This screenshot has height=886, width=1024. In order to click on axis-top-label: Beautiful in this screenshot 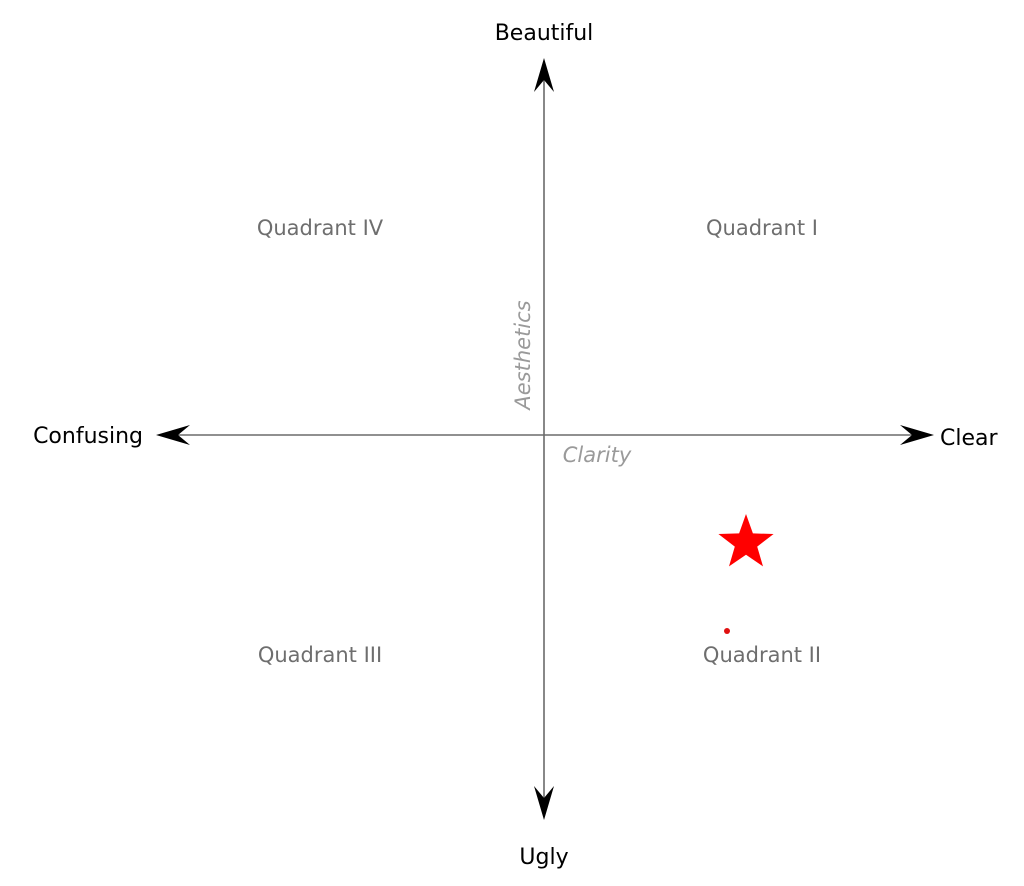, I will do `click(544, 33)`.